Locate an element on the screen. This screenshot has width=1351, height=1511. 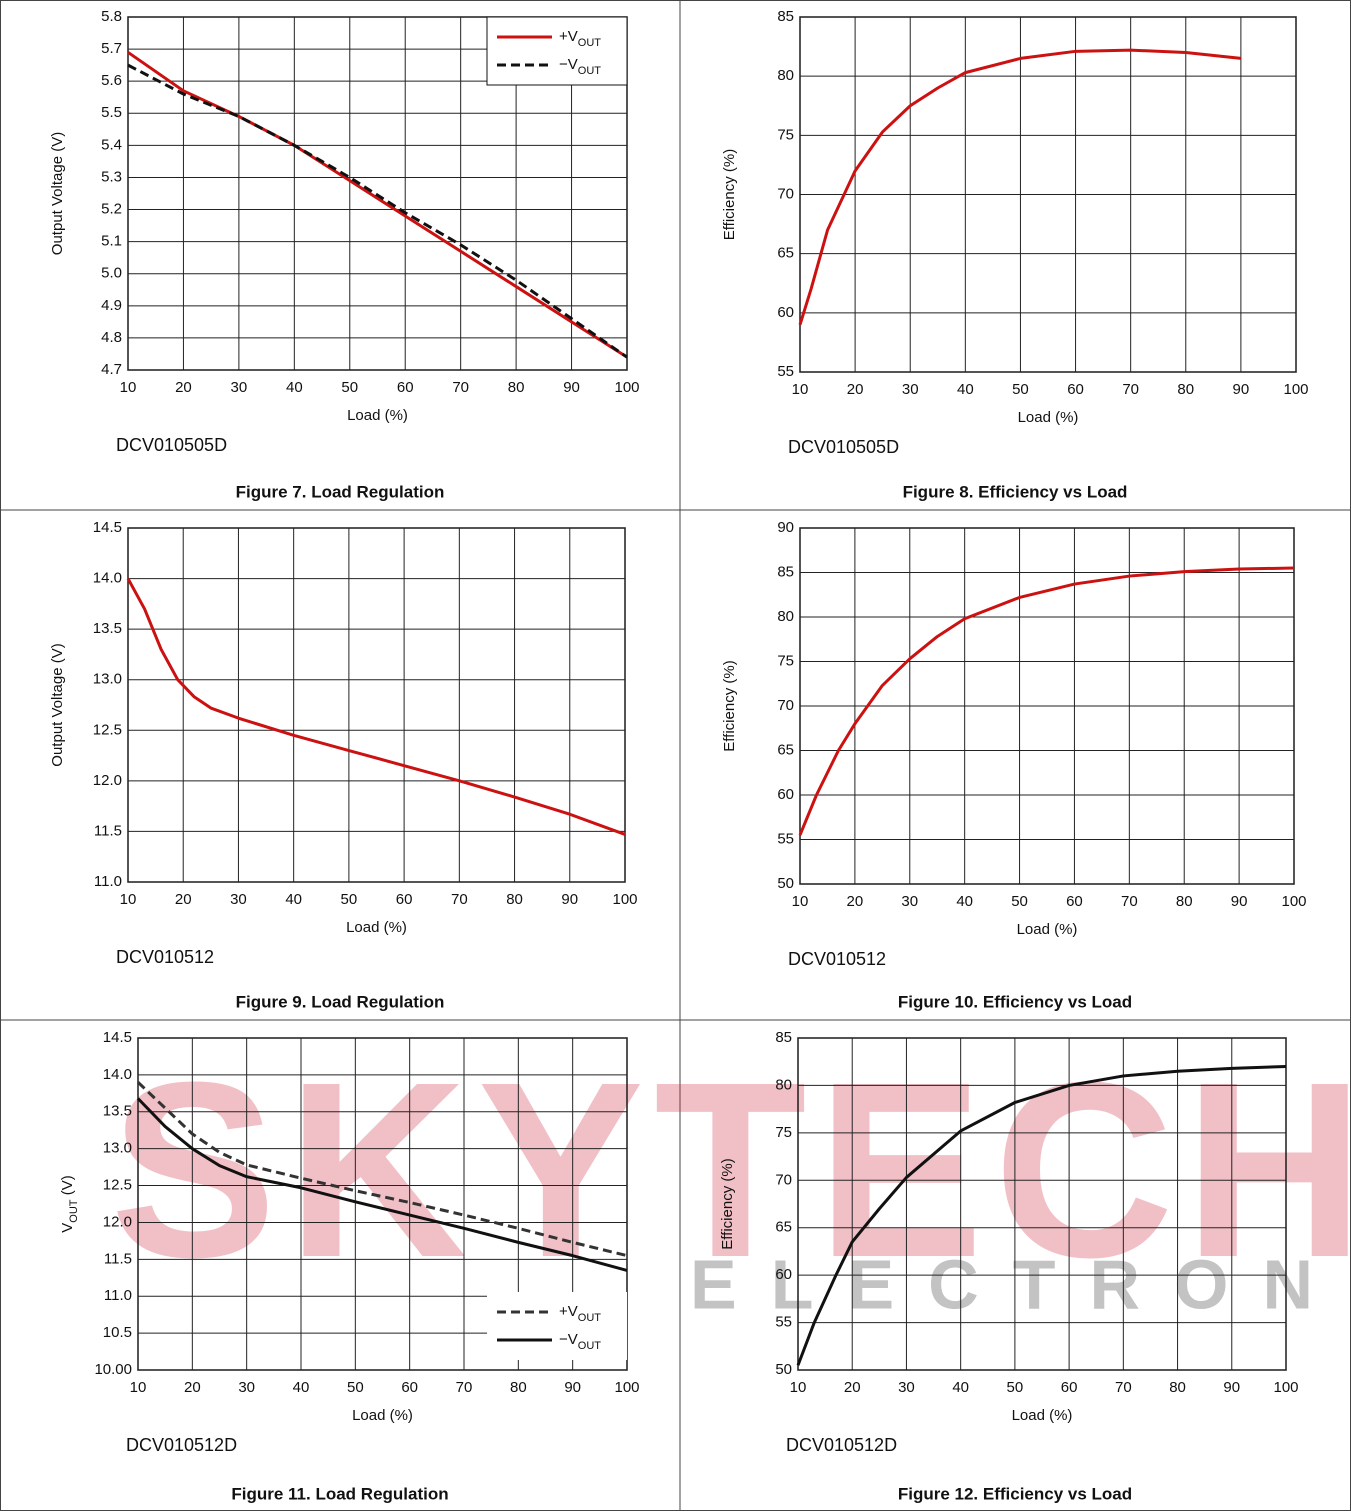
watermark-tagline: ELECTRONIC is located at coordinates (1020, 1284).